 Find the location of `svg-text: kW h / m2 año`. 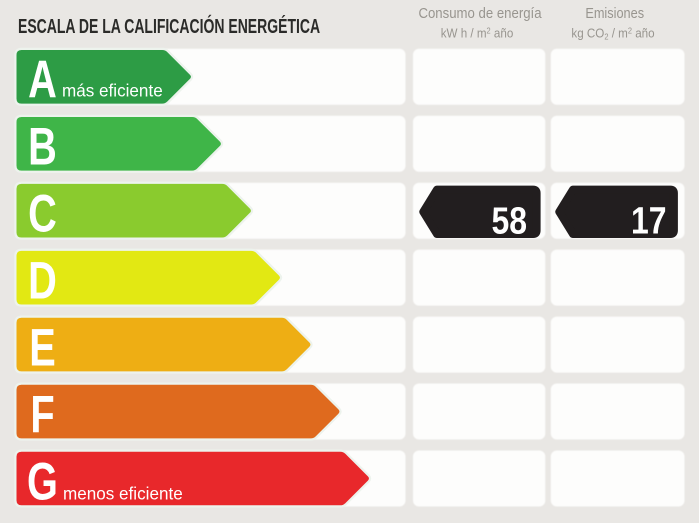

svg-text: kW h / m2 año is located at coordinates (477, 33).